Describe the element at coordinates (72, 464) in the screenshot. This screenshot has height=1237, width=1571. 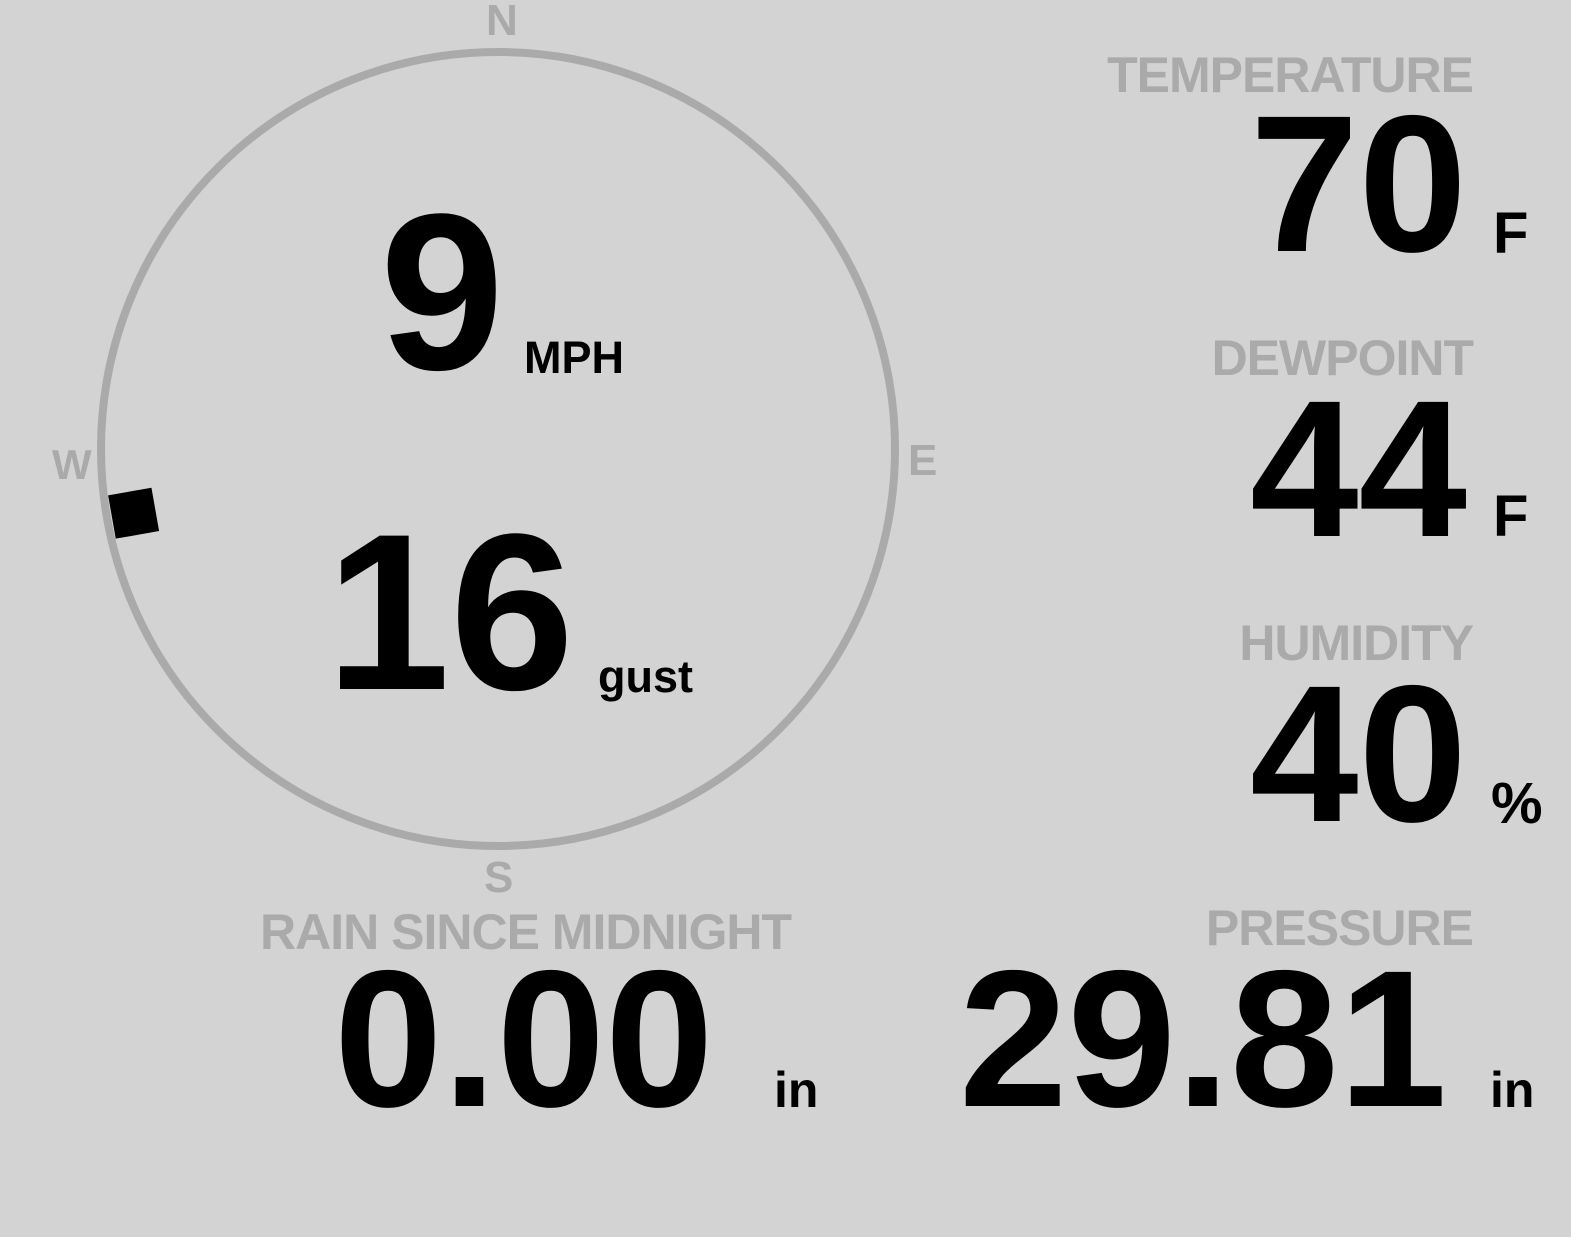
I see `compass-west: W` at that location.